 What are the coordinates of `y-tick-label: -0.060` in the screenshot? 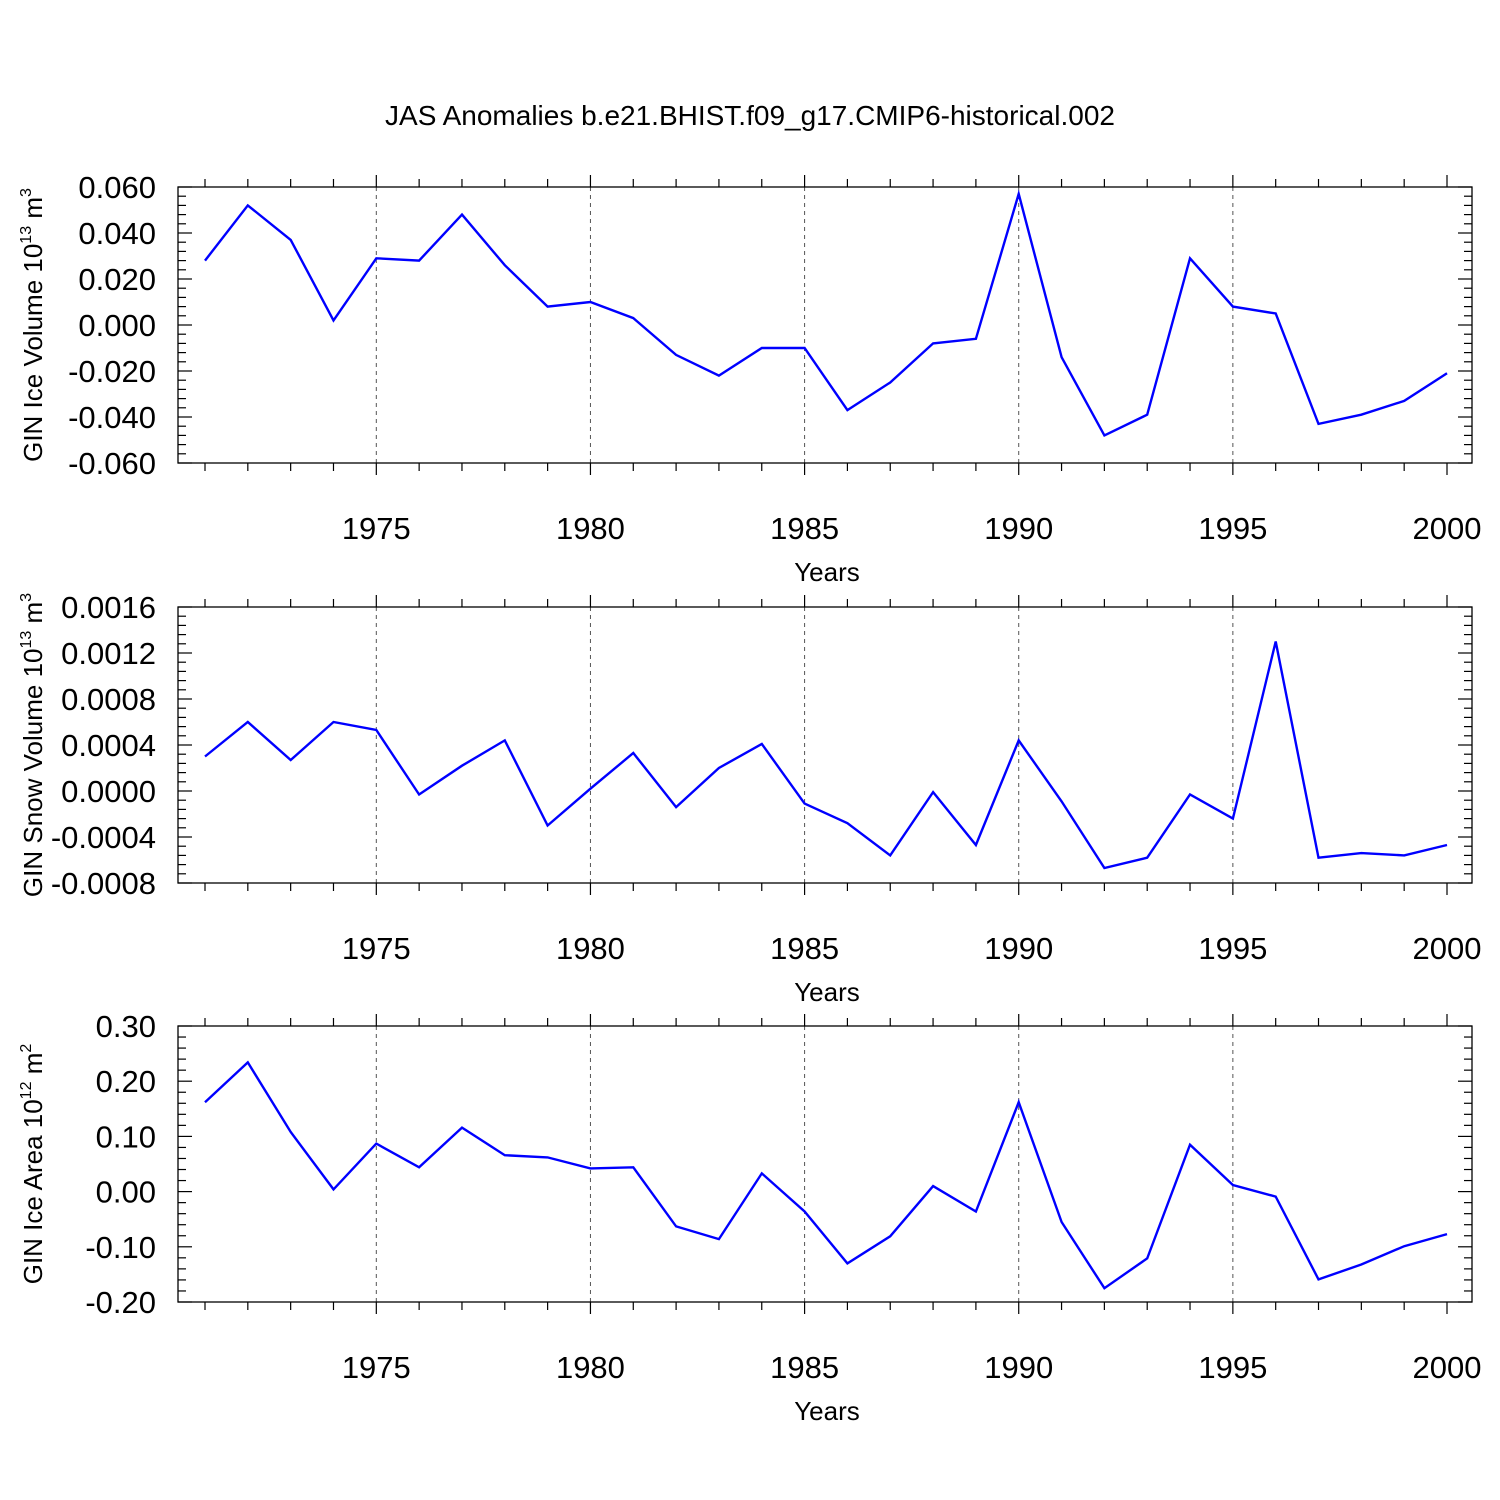 It's located at (112, 463).